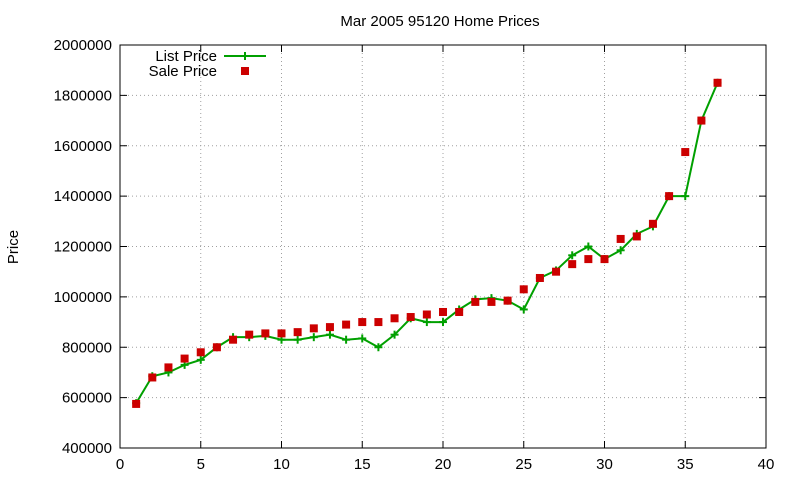 The width and height of the screenshot is (800, 485). What do you see at coordinates (439, 21) in the screenshot?
I see `chart-title: Mar 2005 95120 Home Prices` at bounding box center [439, 21].